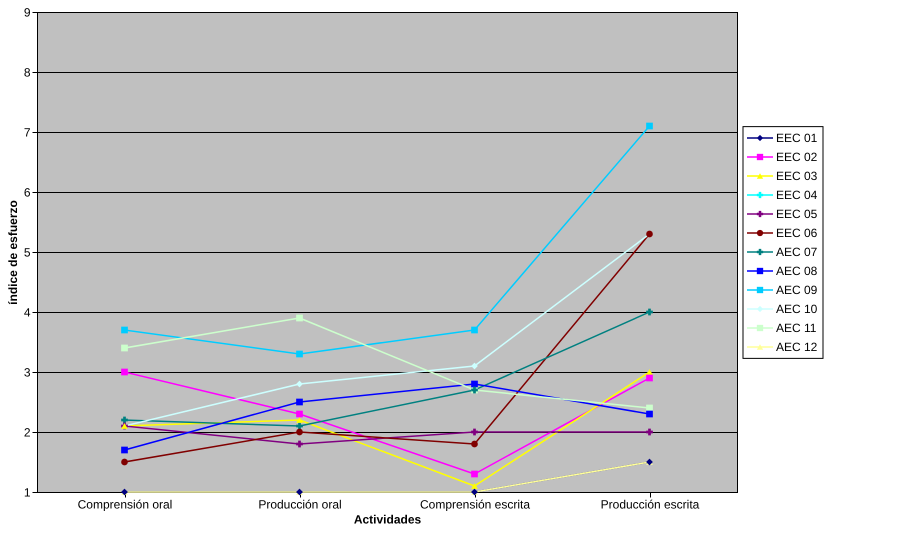 Image resolution: width=920 pixels, height=560 pixels. I want to click on legend-label: AEC 07, so click(797, 252).